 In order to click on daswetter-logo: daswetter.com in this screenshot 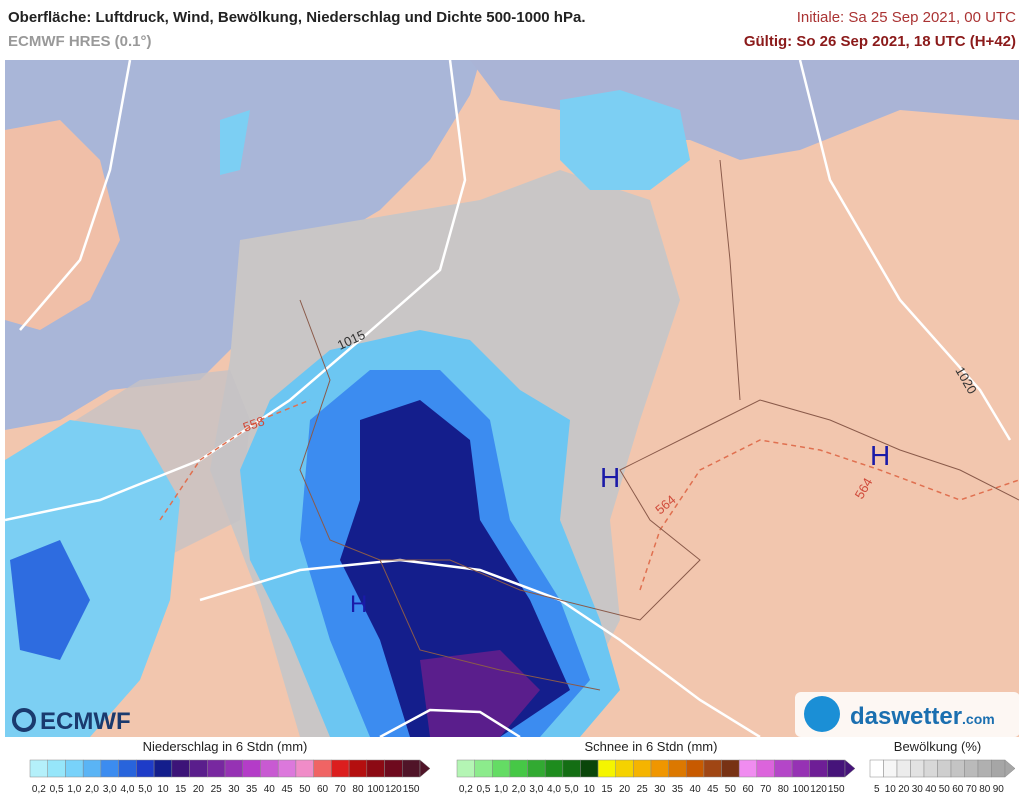, I will do `click(907, 714)`.